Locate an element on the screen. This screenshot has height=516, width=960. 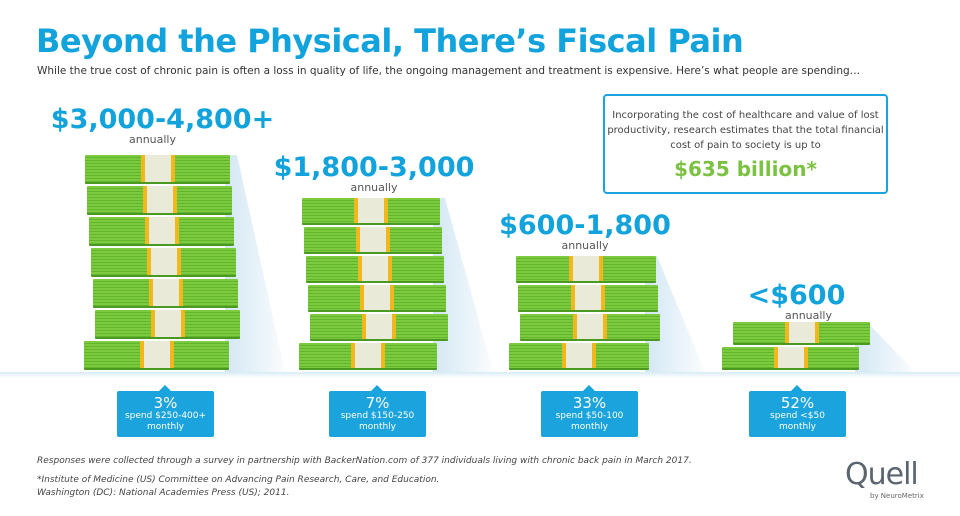
tier-callout: 3% spend $250-400+ monthly is located at coordinates (165, 411).